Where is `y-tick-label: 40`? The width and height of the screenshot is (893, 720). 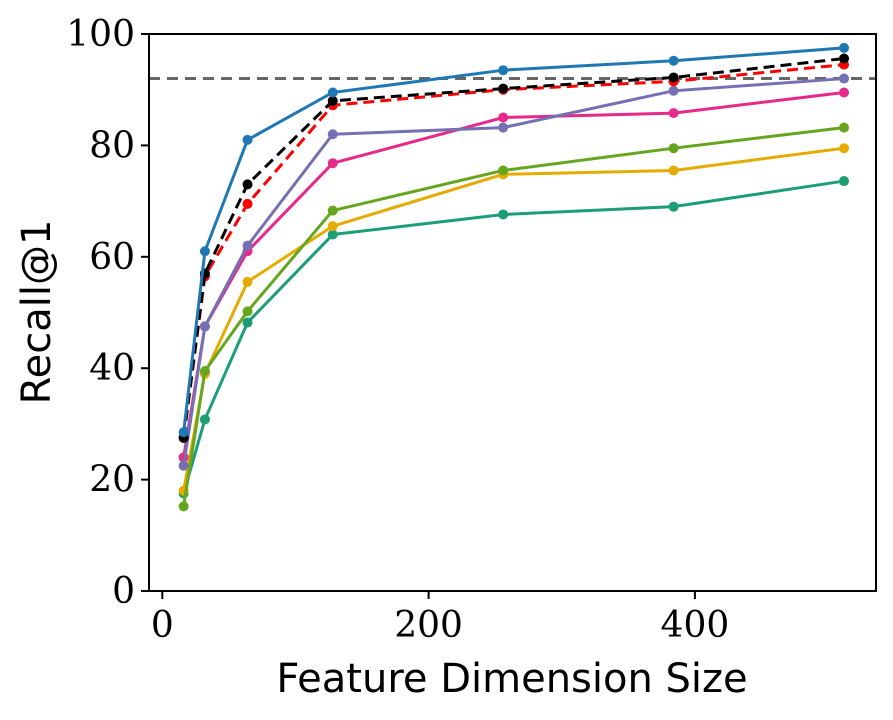
y-tick-label: 40 is located at coordinates (112, 368).